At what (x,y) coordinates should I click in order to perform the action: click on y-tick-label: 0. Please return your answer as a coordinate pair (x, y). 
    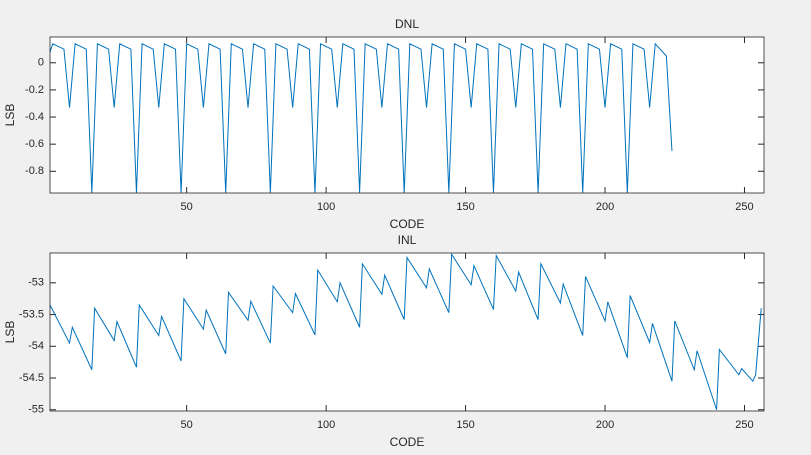
    Looking at the image, I should click on (41, 63).